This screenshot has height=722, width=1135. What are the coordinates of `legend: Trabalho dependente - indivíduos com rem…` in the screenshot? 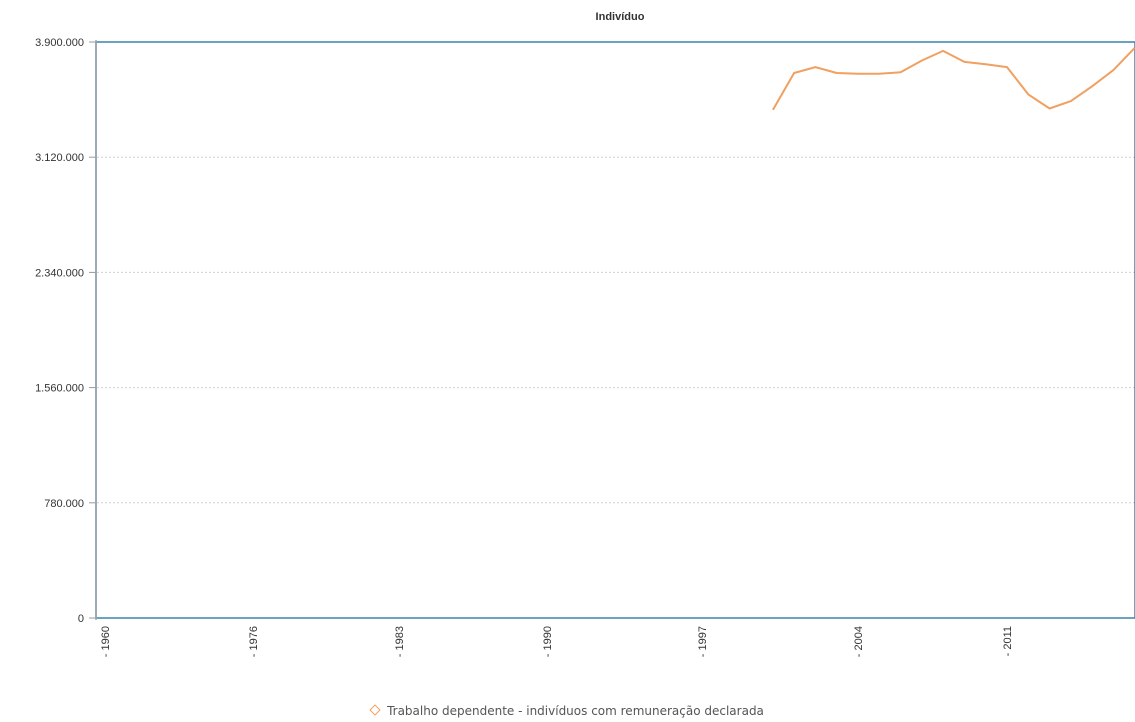 It's located at (567, 711).